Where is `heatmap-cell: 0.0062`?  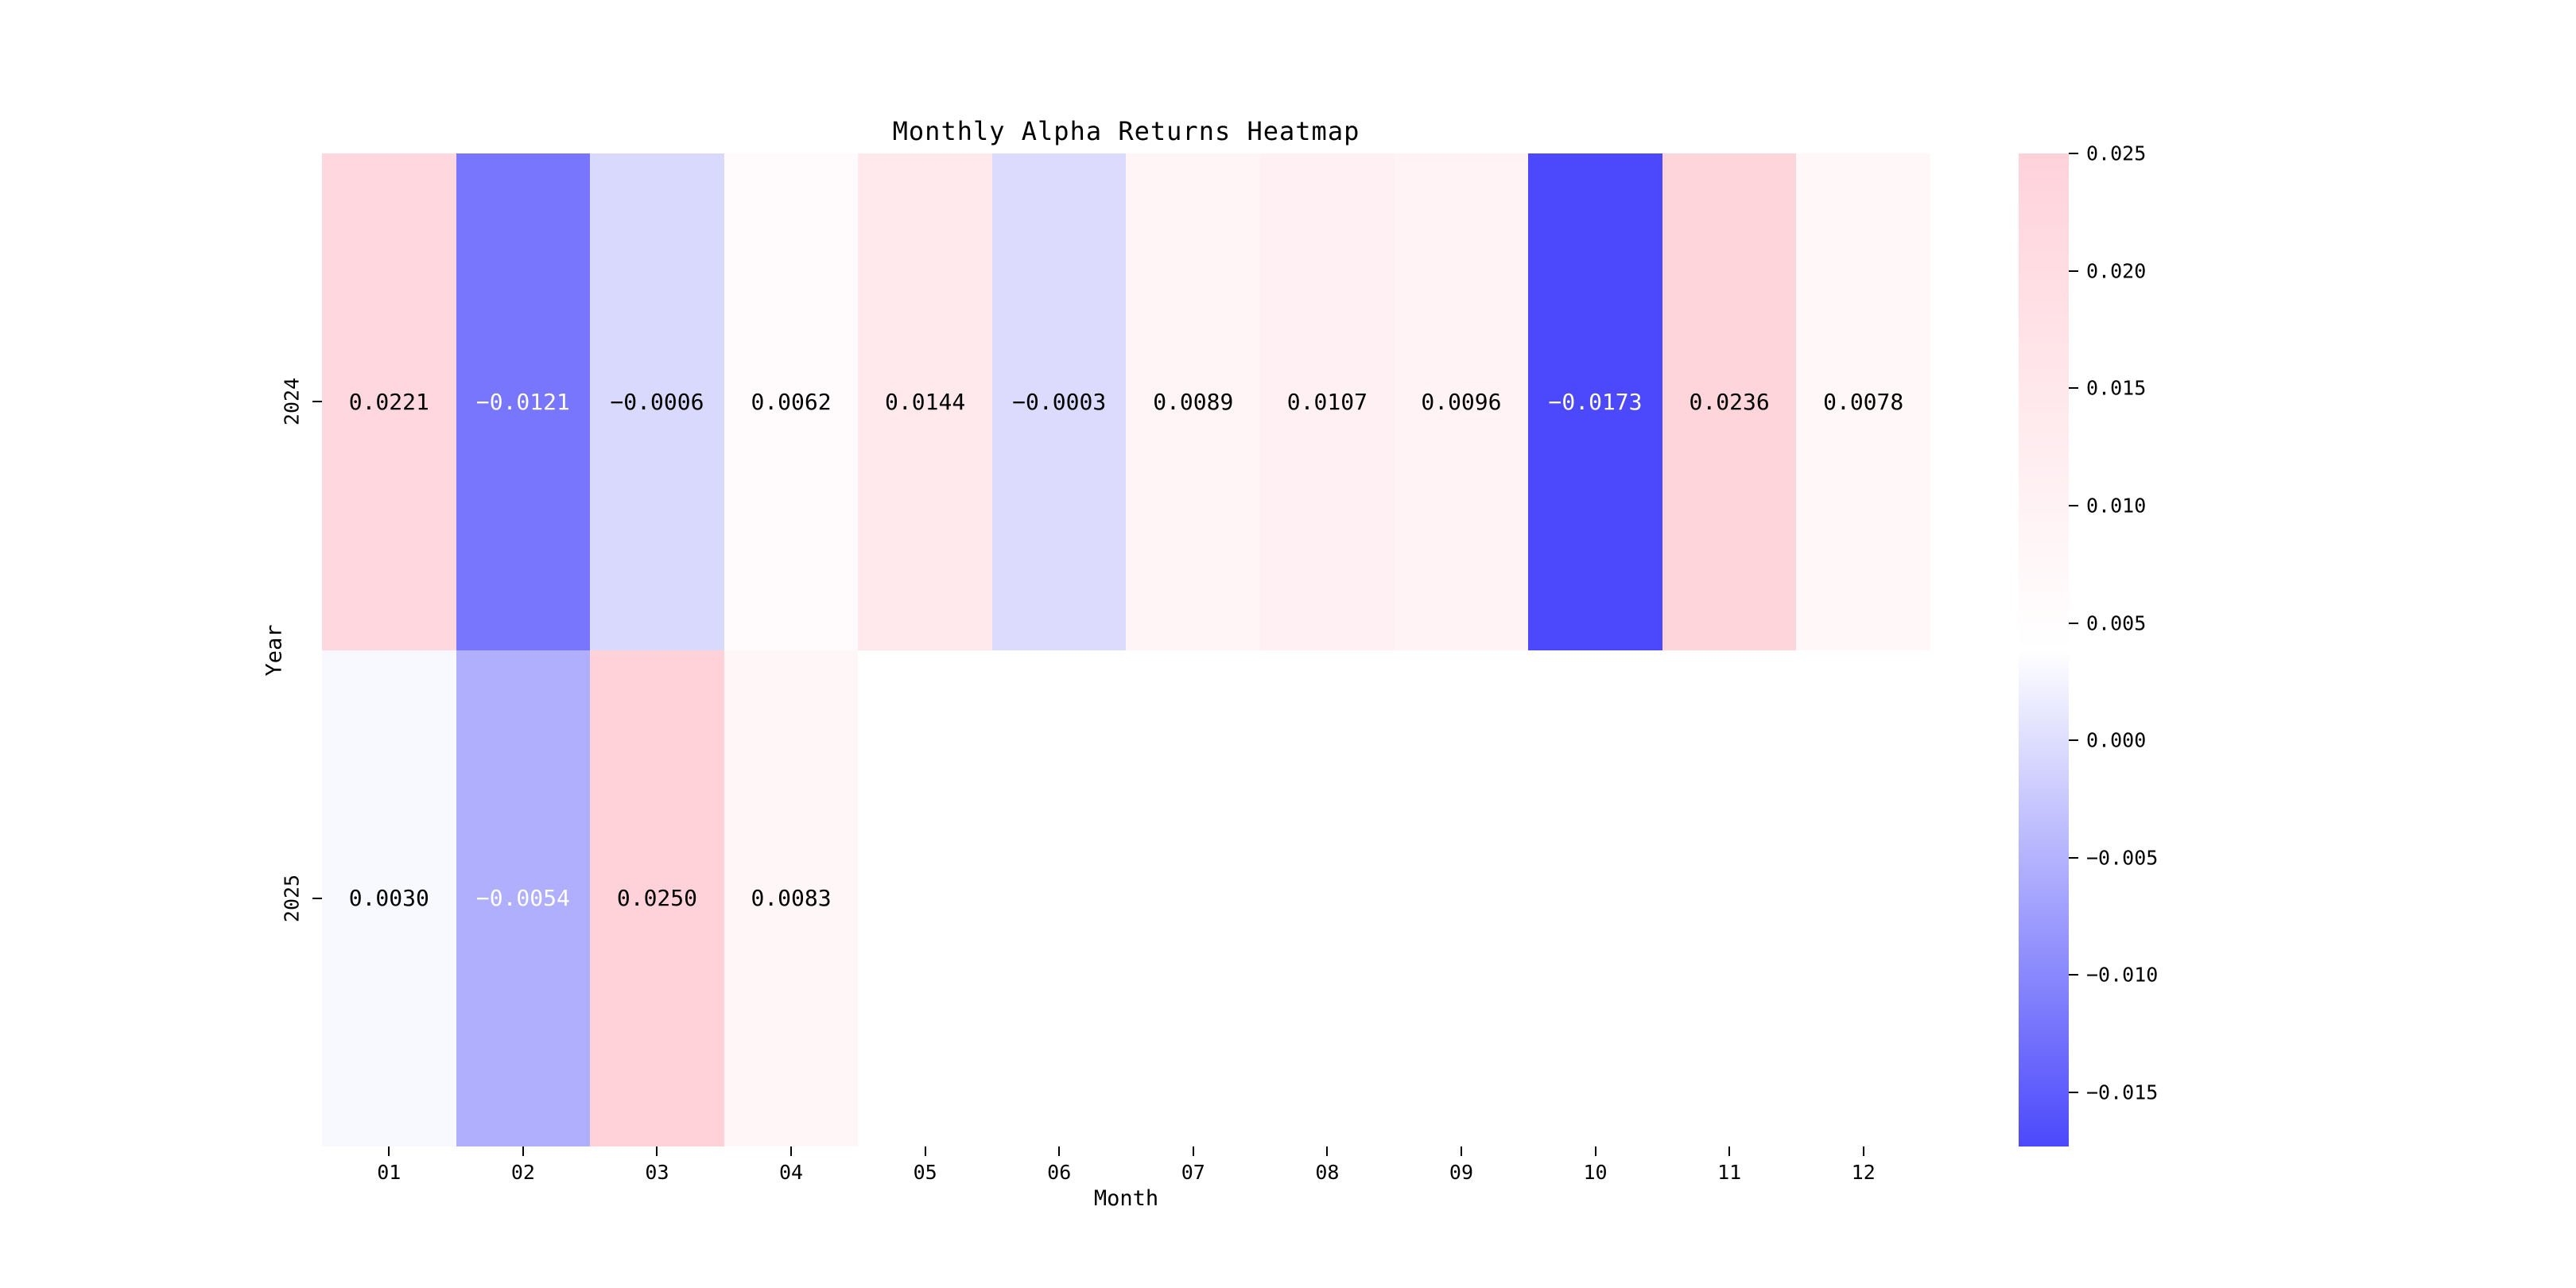
heatmap-cell: 0.0062 is located at coordinates (791, 402).